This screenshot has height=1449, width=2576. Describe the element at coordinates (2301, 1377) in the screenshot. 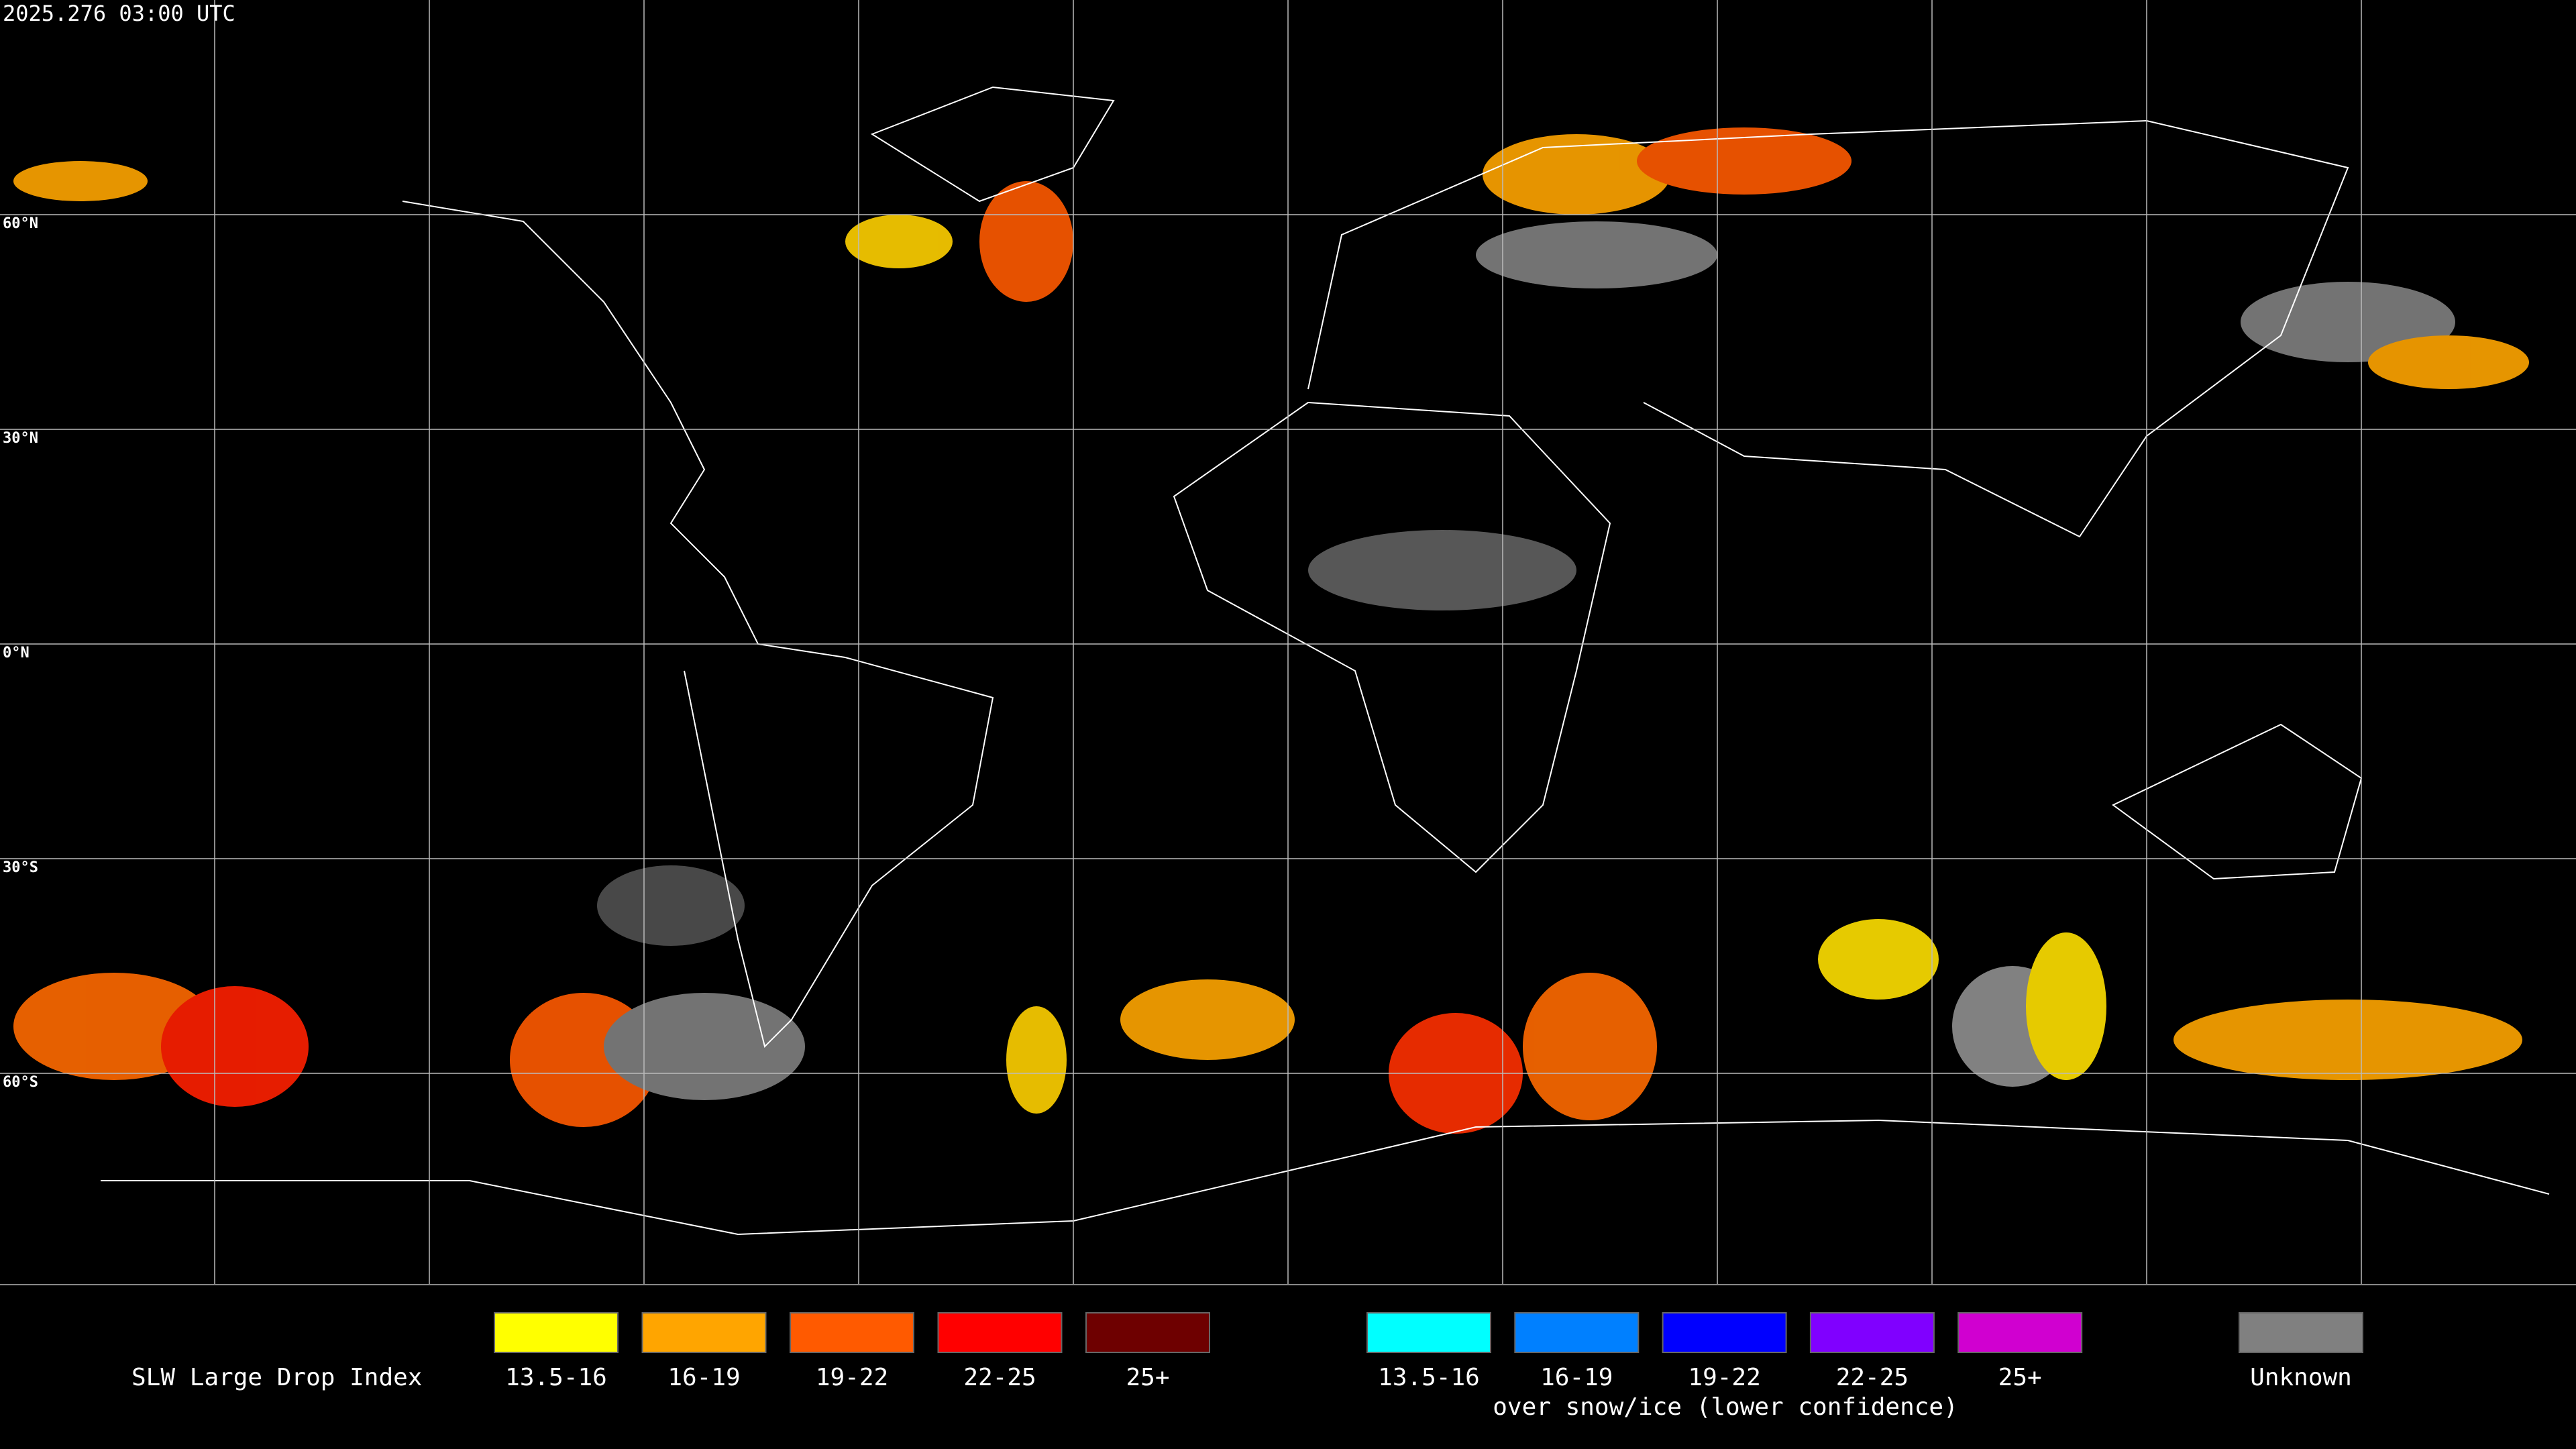

I see `legend-label: Unknown` at that location.